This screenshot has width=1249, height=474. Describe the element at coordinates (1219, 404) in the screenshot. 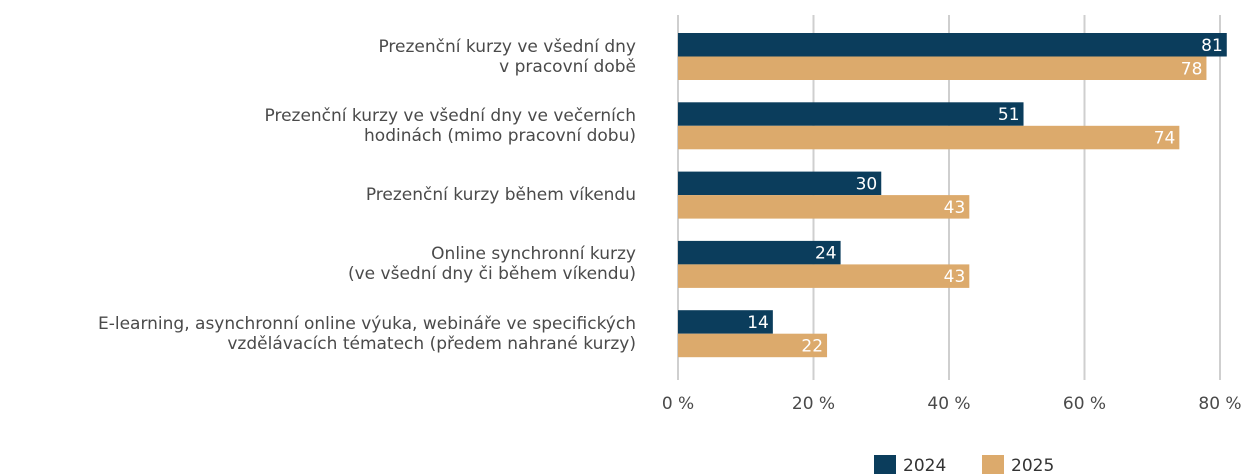

I see `x-tick-label: 80 %` at that location.